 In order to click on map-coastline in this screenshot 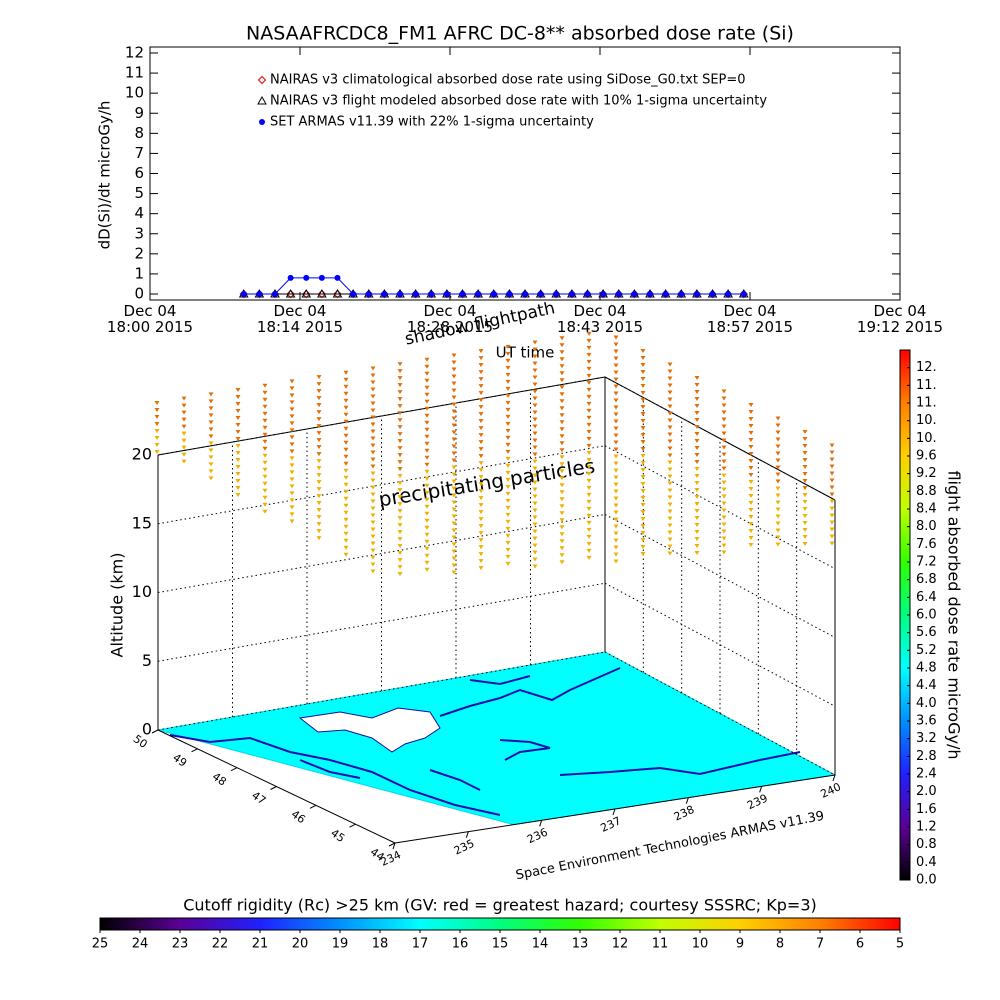, I will do `click(500, 680)`.